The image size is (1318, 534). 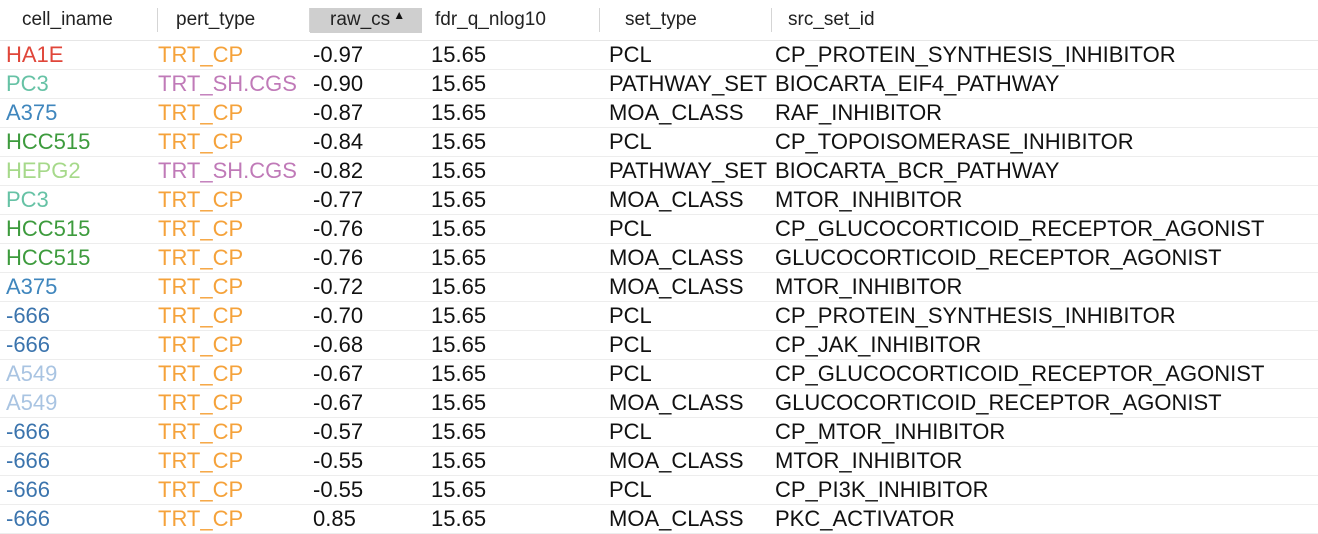 What do you see at coordinates (338, 199) in the screenshot?
I see `cell-raw-cs: -0.77` at bounding box center [338, 199].